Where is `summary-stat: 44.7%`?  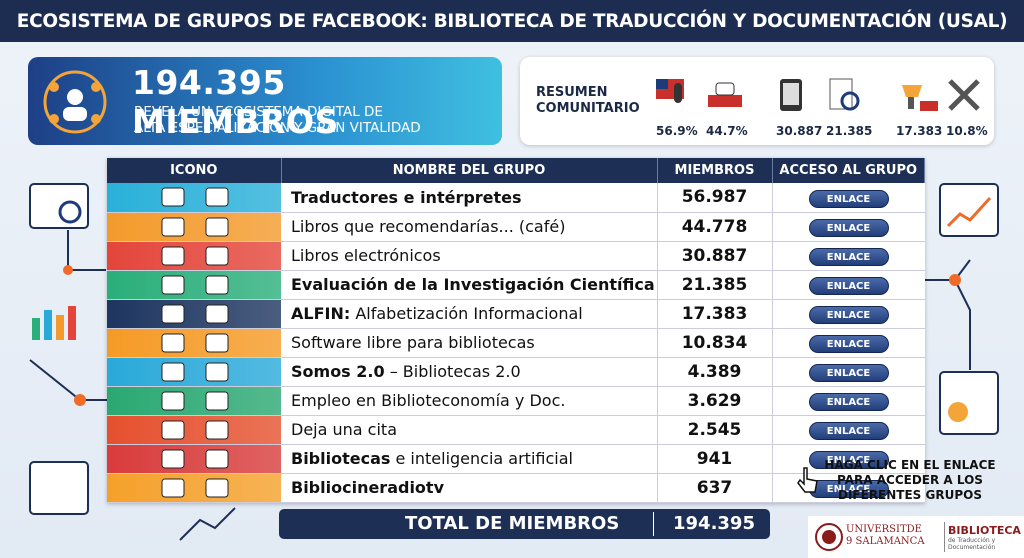 summary-stat: 44.7% is located at coordinates (727, 131).